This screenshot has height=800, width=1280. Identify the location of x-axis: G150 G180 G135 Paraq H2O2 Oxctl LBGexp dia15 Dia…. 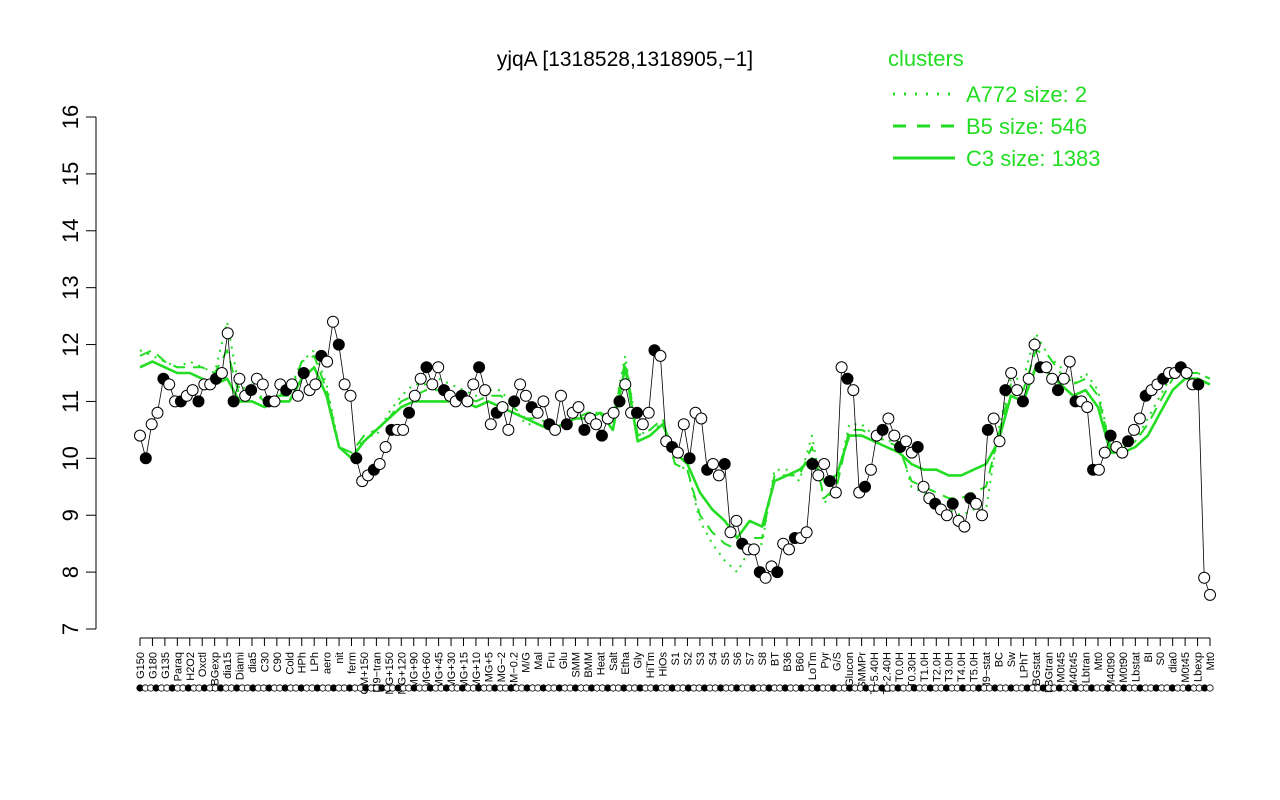
(676, 666).